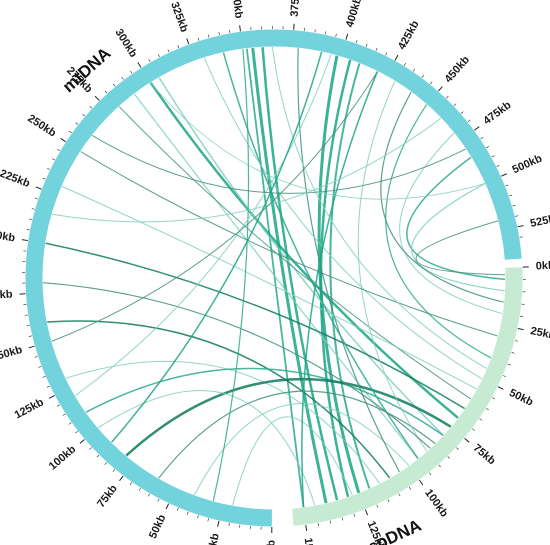  What do you see at coordinates (29, 408) in the screenshot?
I see `mtdna-tick-label: 125kb` at bounding box center [29, 408].